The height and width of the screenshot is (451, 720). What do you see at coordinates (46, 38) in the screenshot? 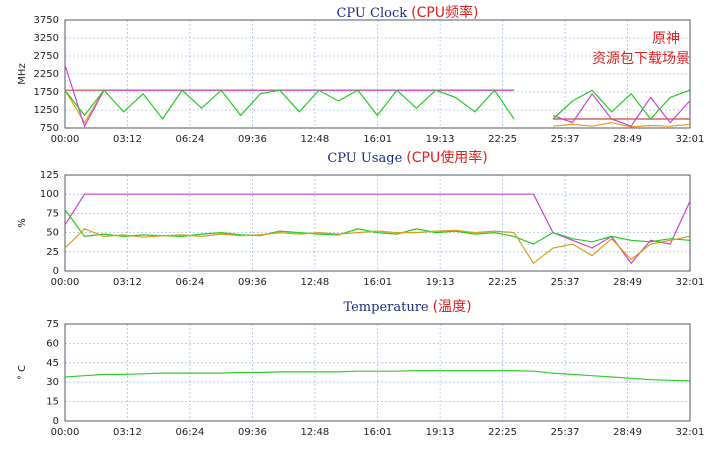
I see `y-tick-label: 3250` at bounding box center [46, 38].